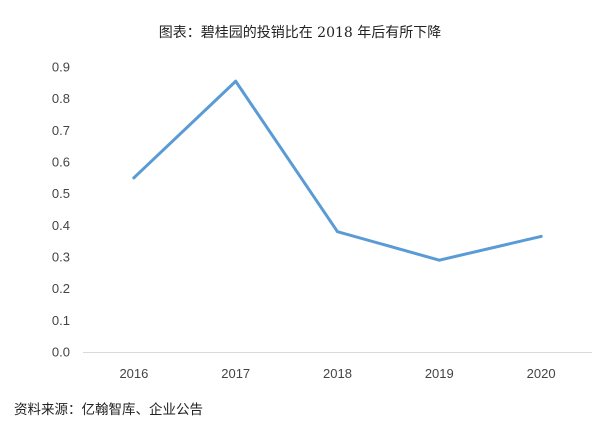 Image resolution: width=600 pixels, height=426 pixels. What do you see at coordinates (61, 162) in the screenshot?
I see `y-tick-label: 0.6` at bounding box center [61, 162].